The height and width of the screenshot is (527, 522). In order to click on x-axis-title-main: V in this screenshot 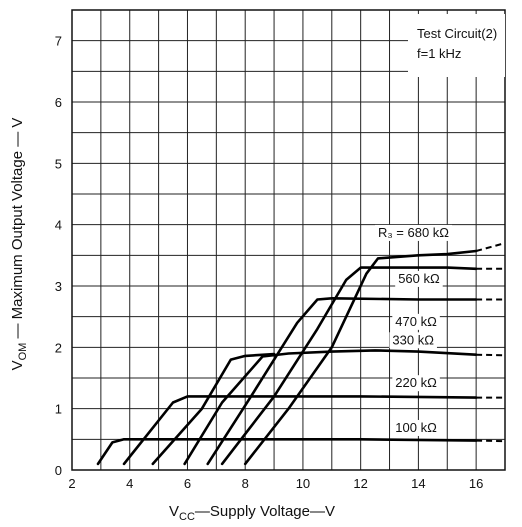, I will do `click(174, 511)`.